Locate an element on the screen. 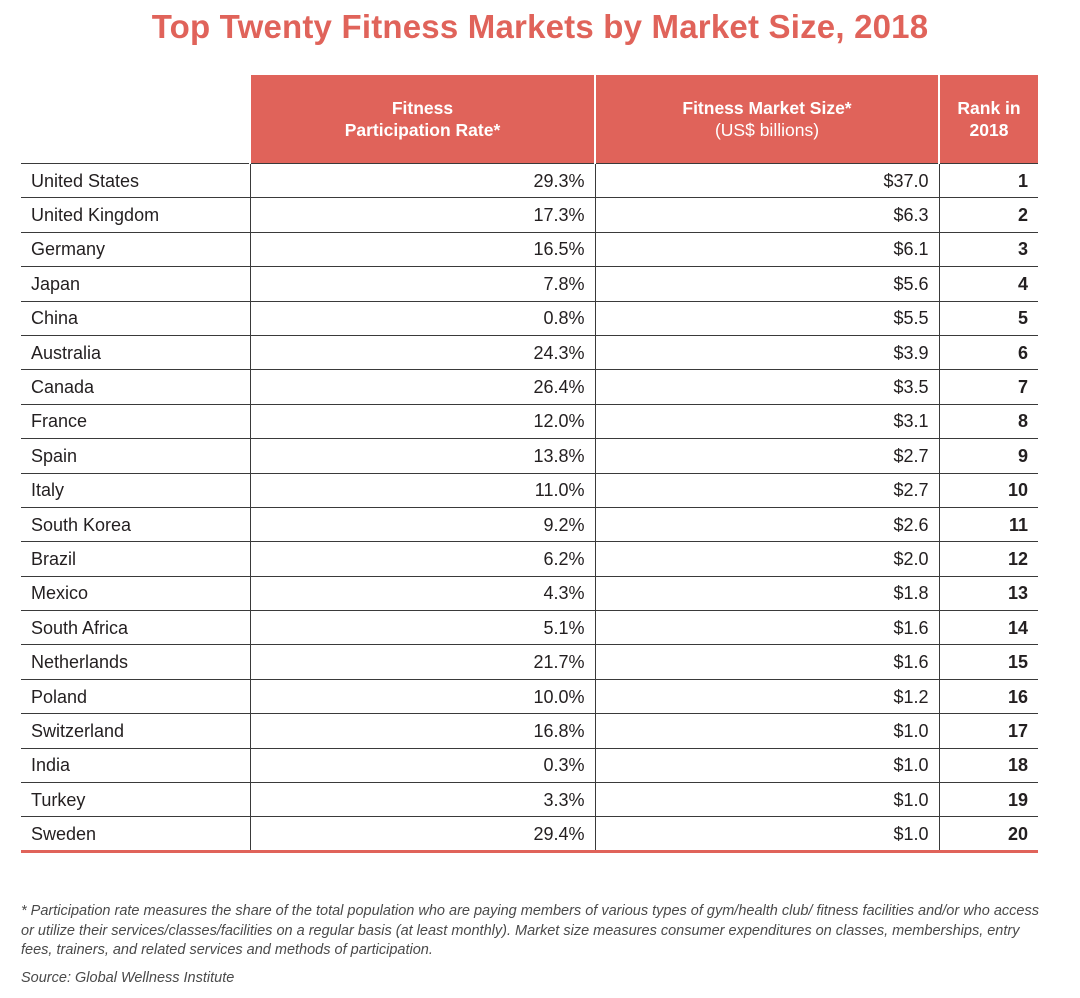 Image resolution: width=1080 pixels, height=998 pixels. participation-rate-cell: 12.0% is located at coordinates (422, 422).